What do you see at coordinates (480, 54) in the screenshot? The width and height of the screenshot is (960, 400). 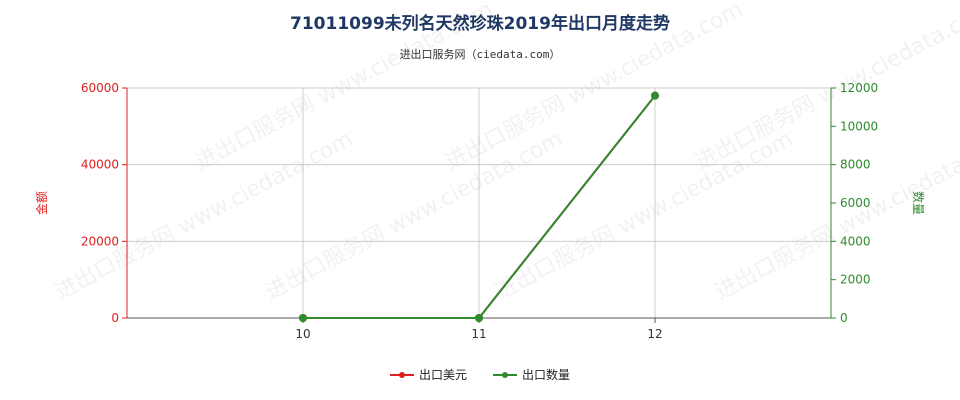 I see `chart-subtitle: 进出口服务网（ciedata.com）` at bounding box center [480, 54].